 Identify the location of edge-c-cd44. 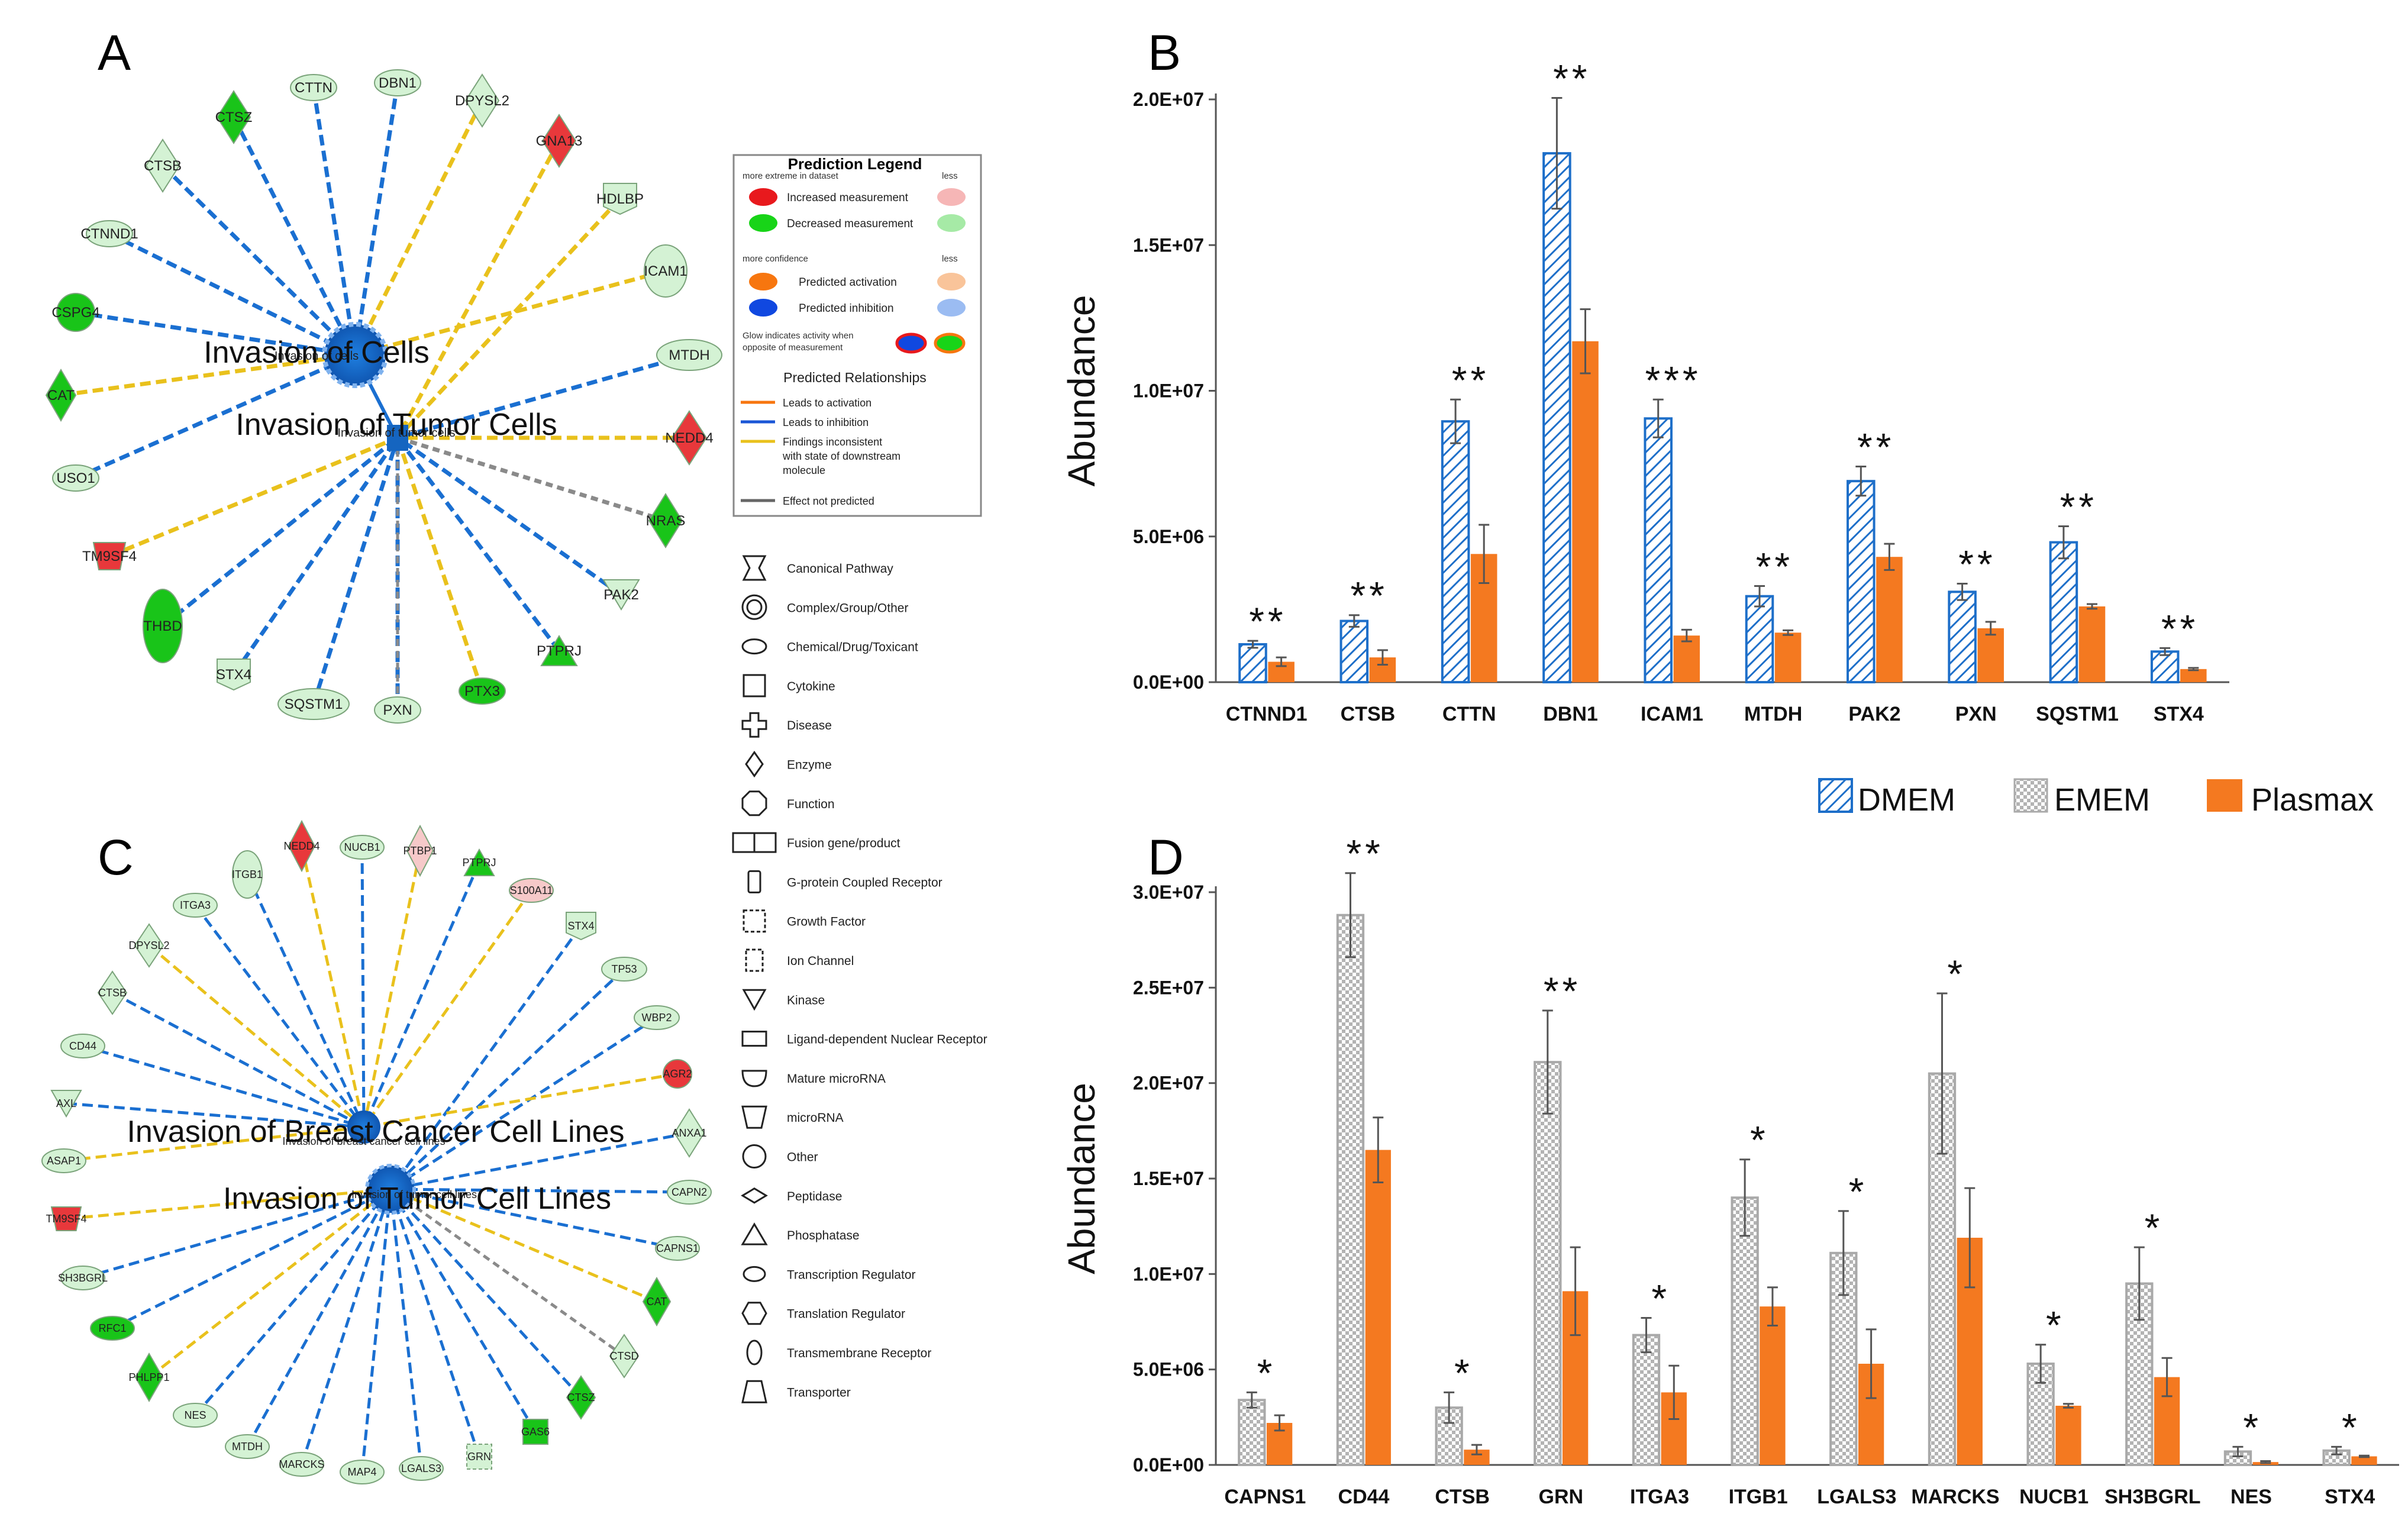
(223, 1086).